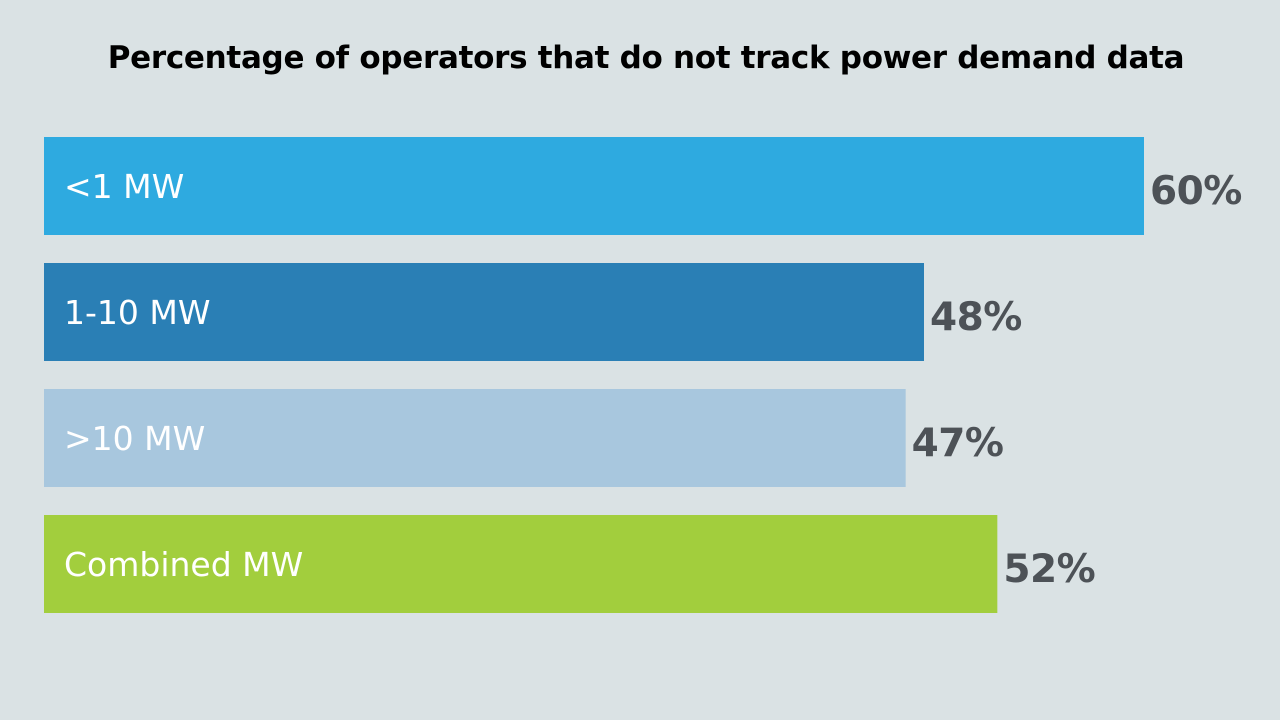  What do you see at coordinates (134, 438) in the screenshot?
I see `category-label-gt-10mw: >10 MW` at bounding box center [134, 438].